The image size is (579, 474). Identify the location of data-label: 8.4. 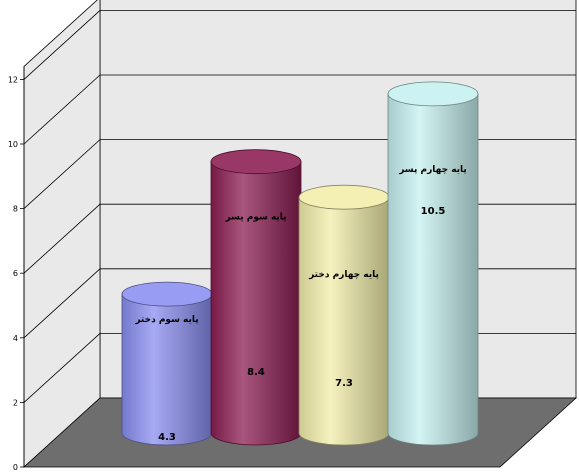
(256, 372).